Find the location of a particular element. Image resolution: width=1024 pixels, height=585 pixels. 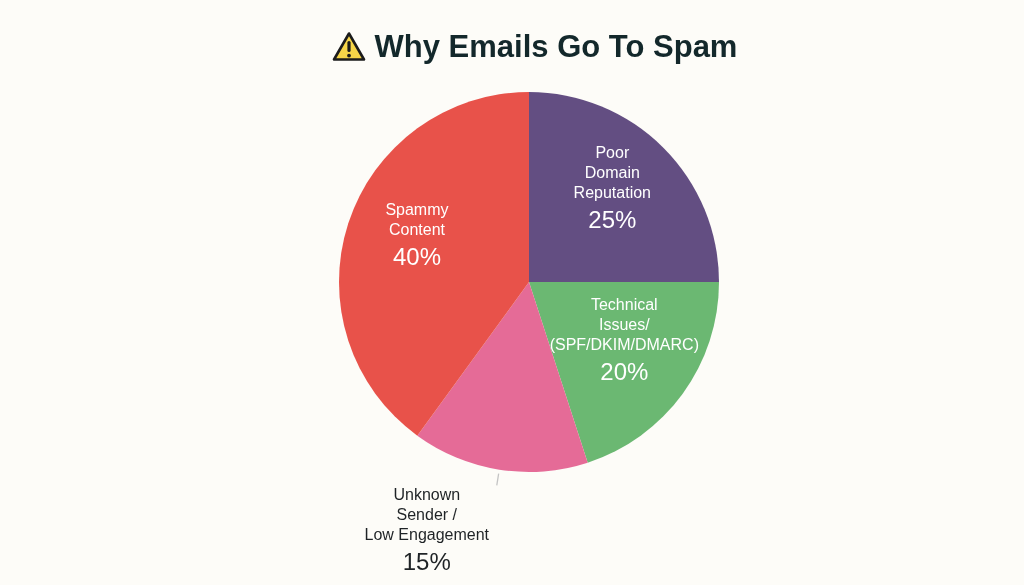

slice-label: Technical Issues/ (SPF/DKIM/DMARC) is located at coordinates (624, 325).